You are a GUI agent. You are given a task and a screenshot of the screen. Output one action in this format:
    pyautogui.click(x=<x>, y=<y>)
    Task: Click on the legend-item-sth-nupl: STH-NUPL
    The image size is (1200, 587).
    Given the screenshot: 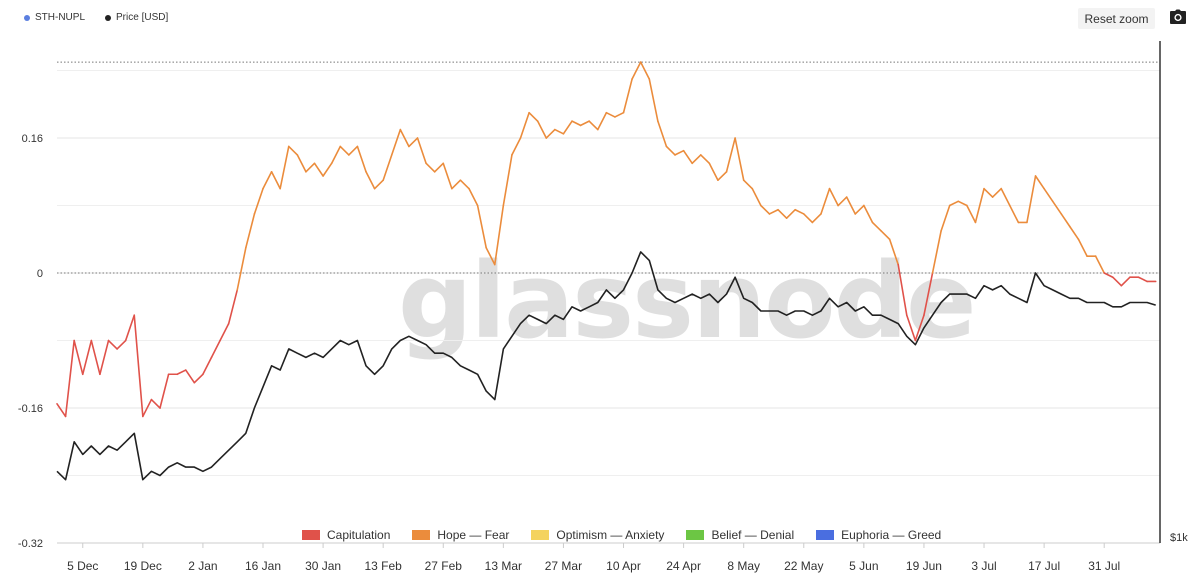 What is the action you would take?
    pyautogui.click(x=54, y=17)
    